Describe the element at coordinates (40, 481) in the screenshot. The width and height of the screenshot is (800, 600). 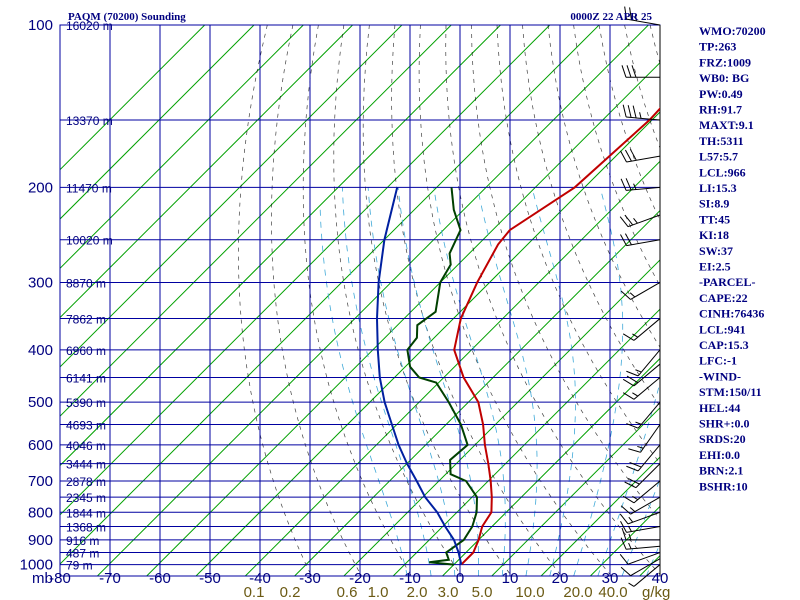
I see `pressure-tick-label: 700` at that location.